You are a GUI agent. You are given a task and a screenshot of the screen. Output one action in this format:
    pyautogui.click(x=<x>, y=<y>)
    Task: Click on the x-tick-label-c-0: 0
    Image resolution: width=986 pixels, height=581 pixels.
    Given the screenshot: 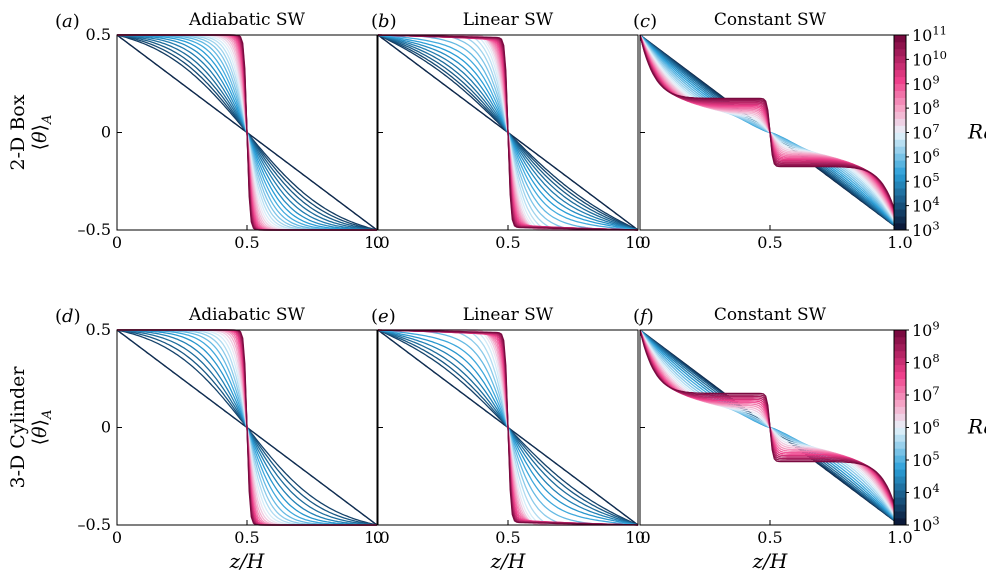 What is the action you would take?
    pyautogui.click(x=640, y=242)
    